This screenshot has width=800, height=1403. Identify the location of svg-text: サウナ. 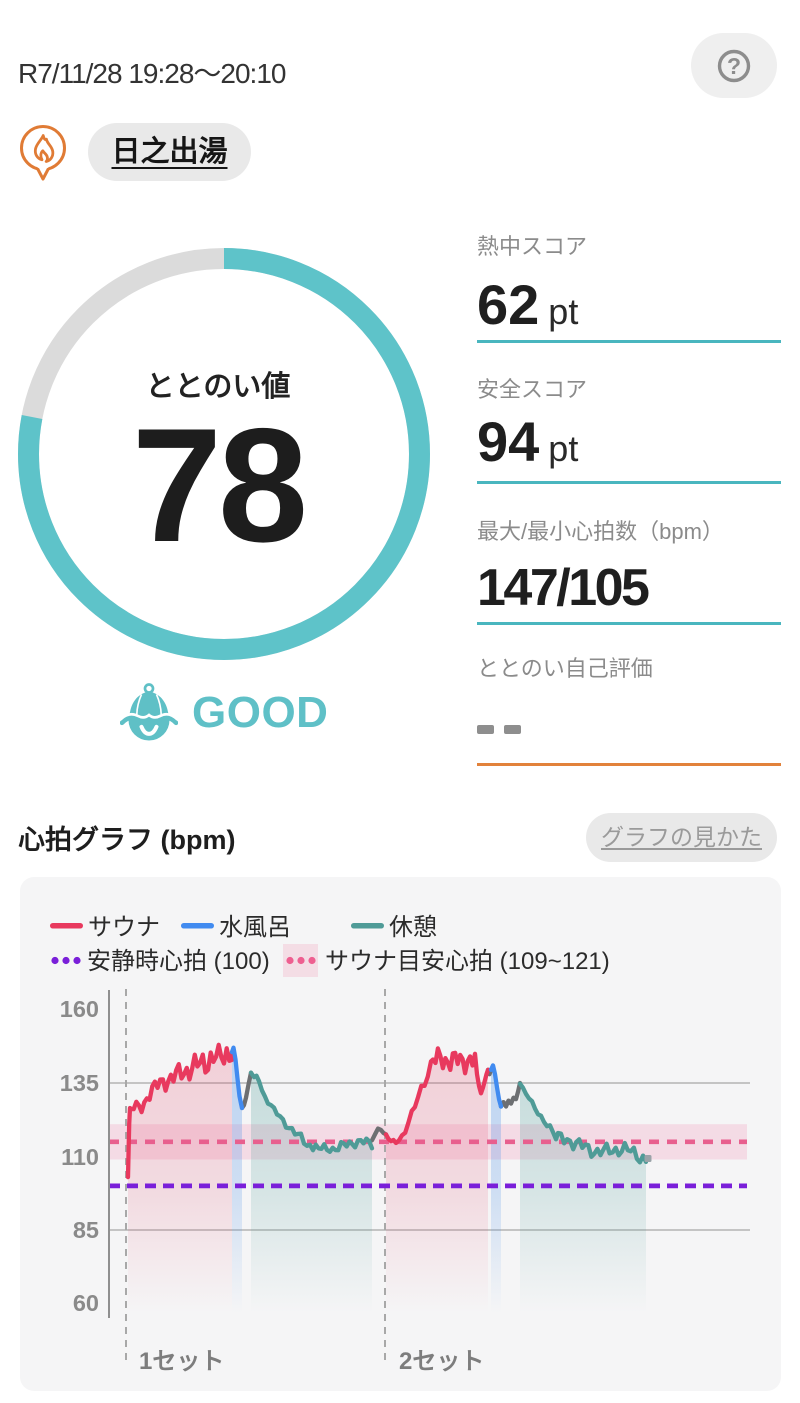
(124, 927).